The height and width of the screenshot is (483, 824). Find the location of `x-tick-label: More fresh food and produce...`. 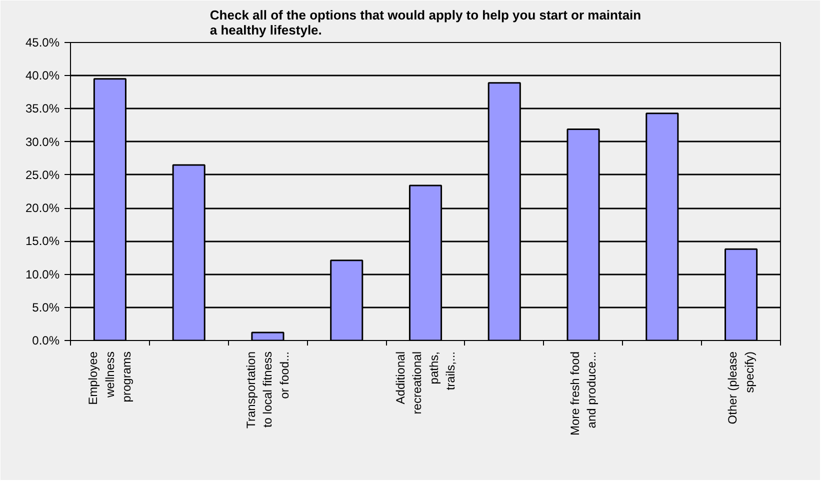

x-tick-label: More fresh food and produce... is located at coordinates (583, 393).